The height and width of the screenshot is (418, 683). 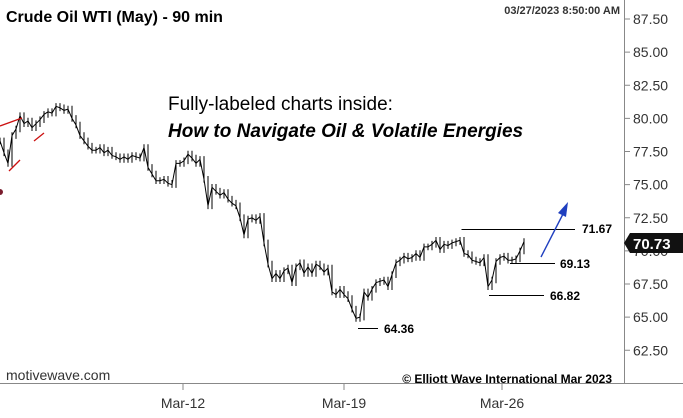 I want to click on last-price-marker: 70.73, so click(x=653, y=243).